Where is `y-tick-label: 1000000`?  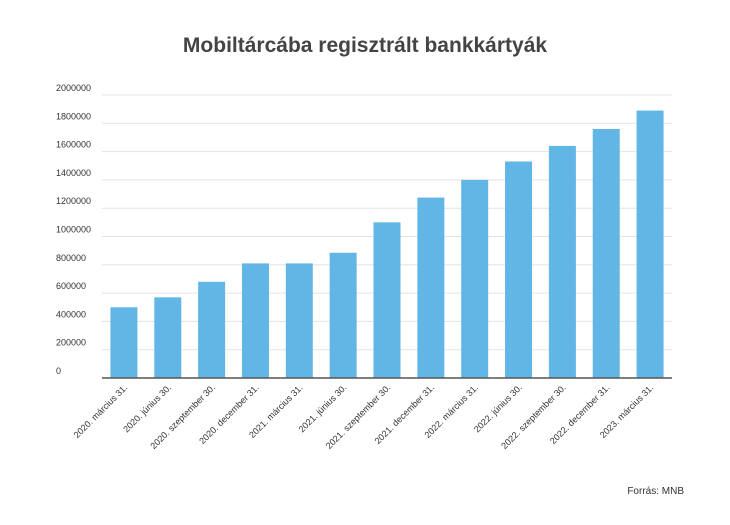 y-tick-label: 1000000 is located at coordinates (73, 230).